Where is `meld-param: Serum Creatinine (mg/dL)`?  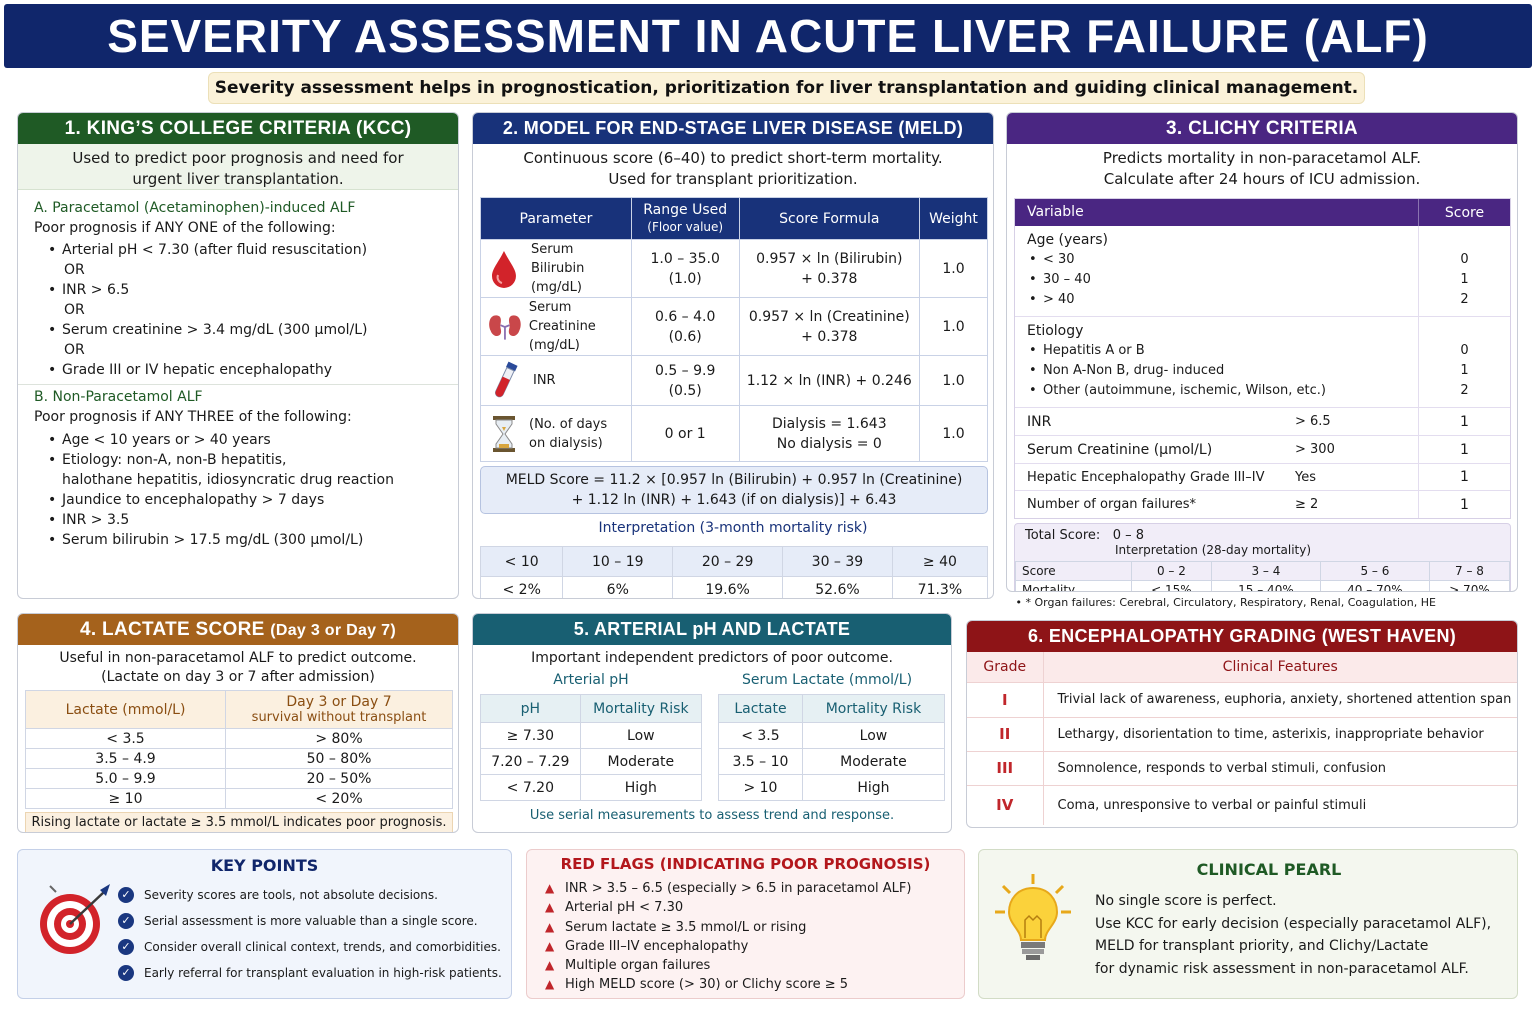 meld-param: Serum Creatinine (mg/dL) is located at coordinates (556, 326).